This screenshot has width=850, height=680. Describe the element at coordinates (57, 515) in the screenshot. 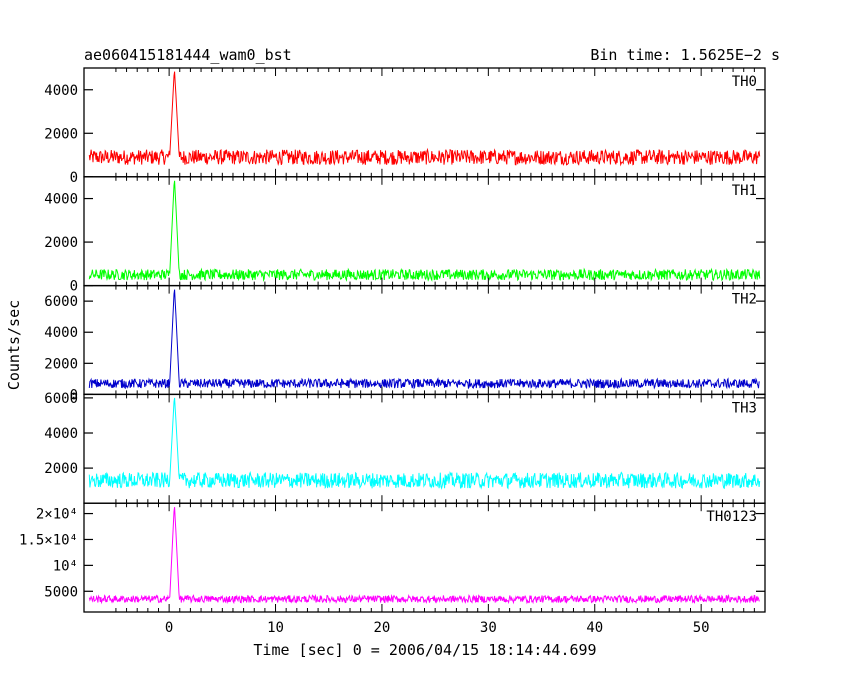

I see `y-tick-label: 2×10⁴` at that location.